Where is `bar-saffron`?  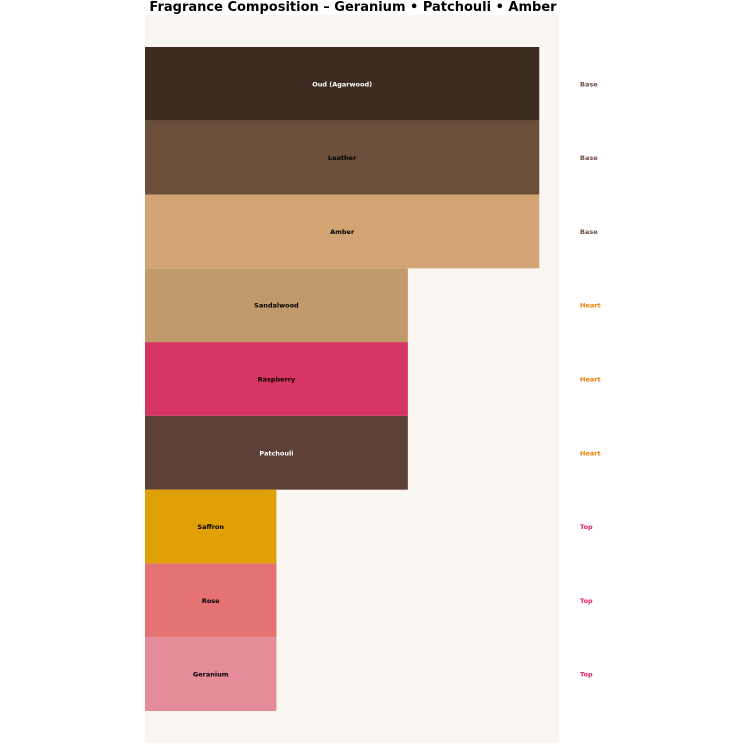
bar-saffron is located at coordinates (211, 526).